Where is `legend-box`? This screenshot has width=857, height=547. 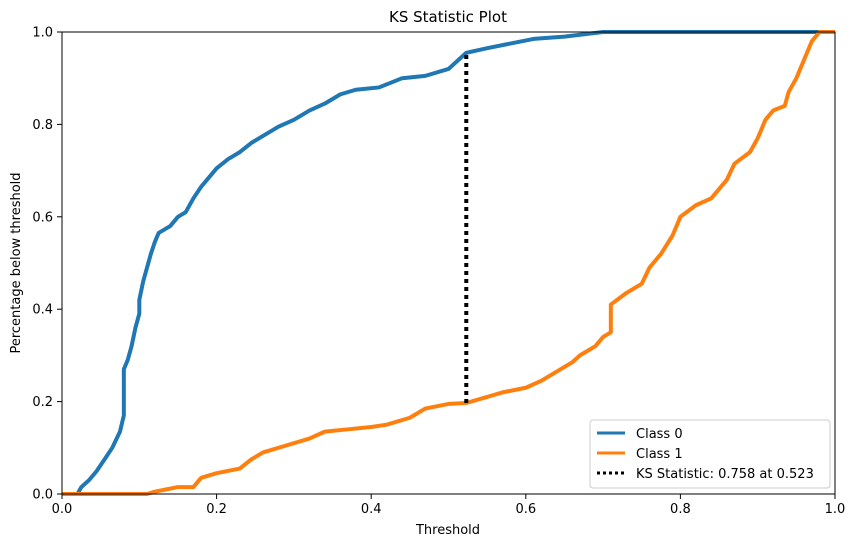
legend-box is located at coordinates (710, 454).